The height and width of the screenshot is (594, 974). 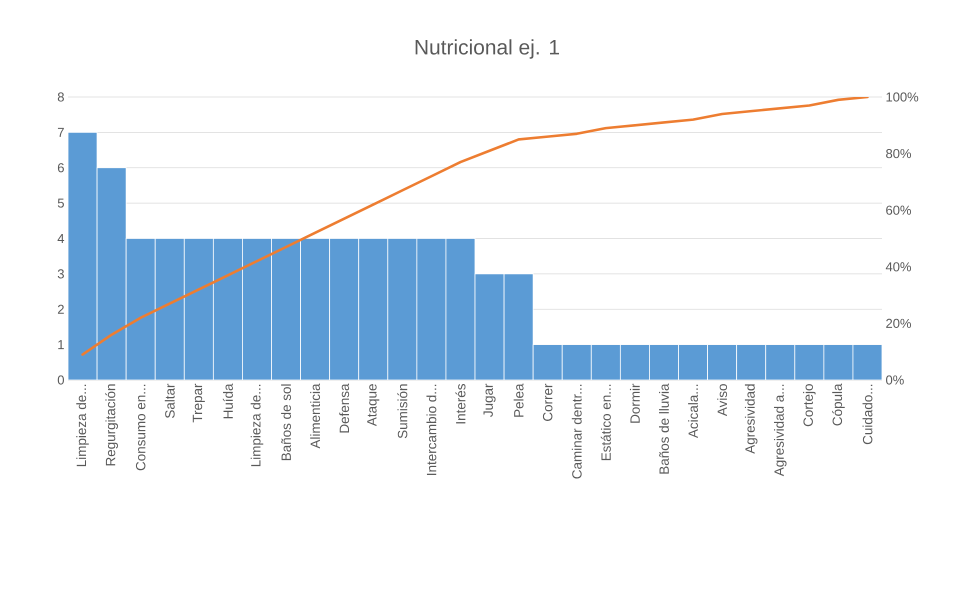 I want to click on x-tick-label: Alimenticia, so click(x=315, y=416).